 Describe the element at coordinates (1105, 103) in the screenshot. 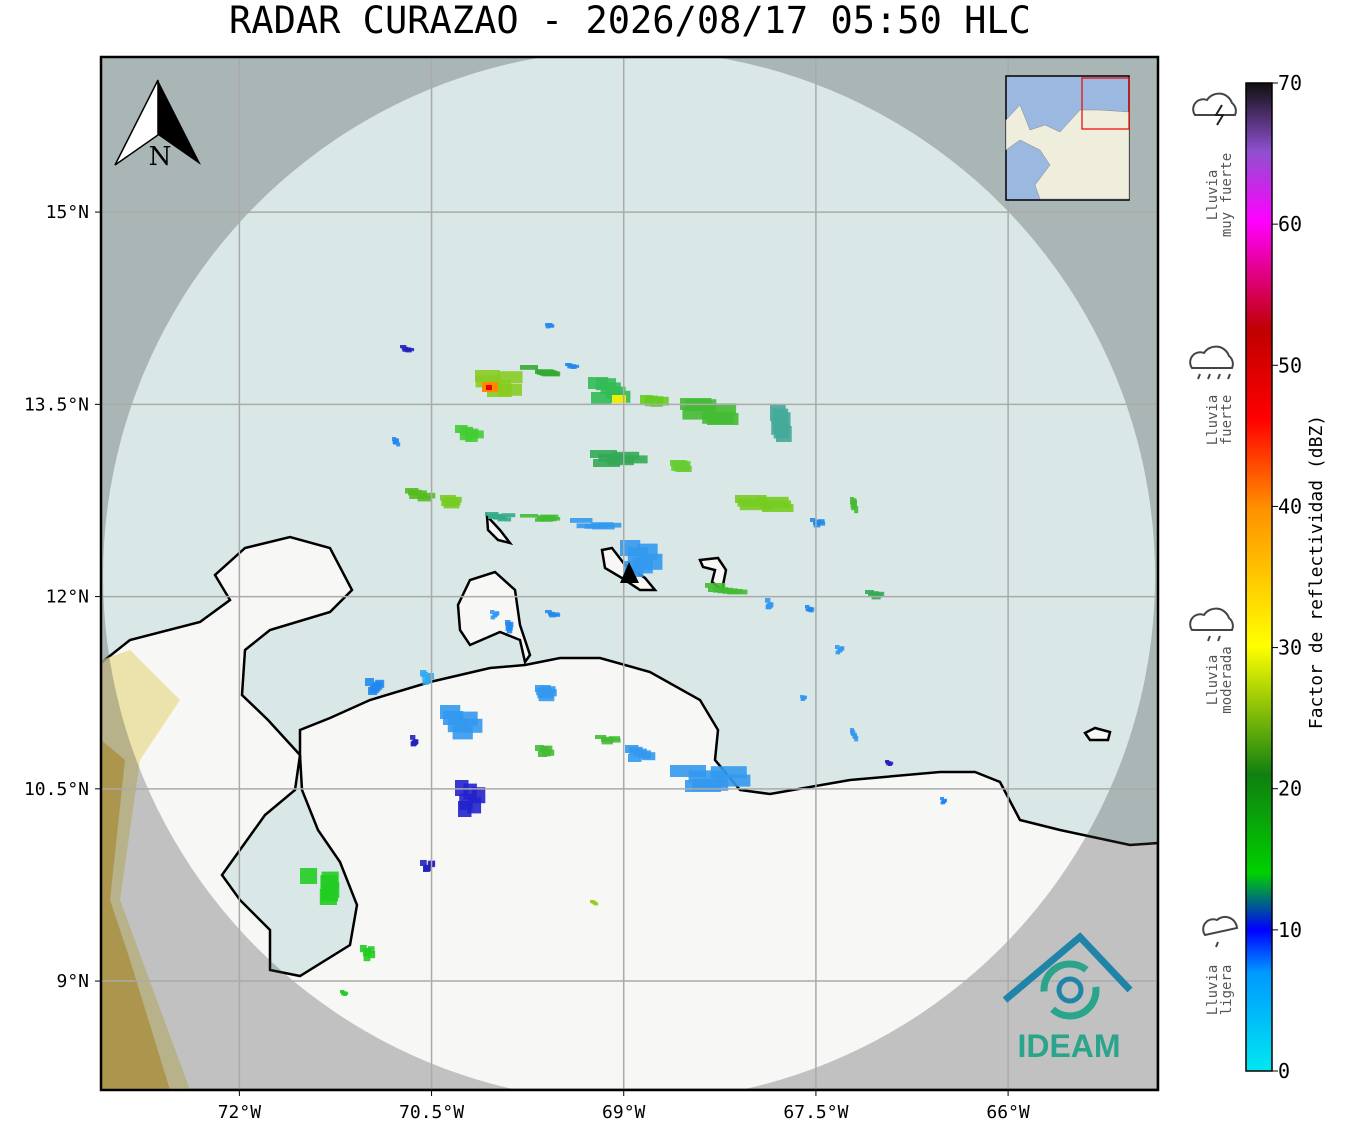

I see `inset-box` at that location.